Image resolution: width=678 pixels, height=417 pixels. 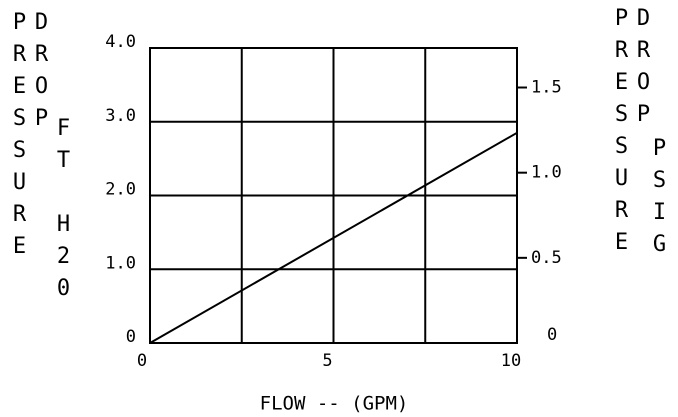 What do you see at coordinates (327, 361) in the screenshot?
I see `x-tick-label: 5` at bounding box center [327, 361].